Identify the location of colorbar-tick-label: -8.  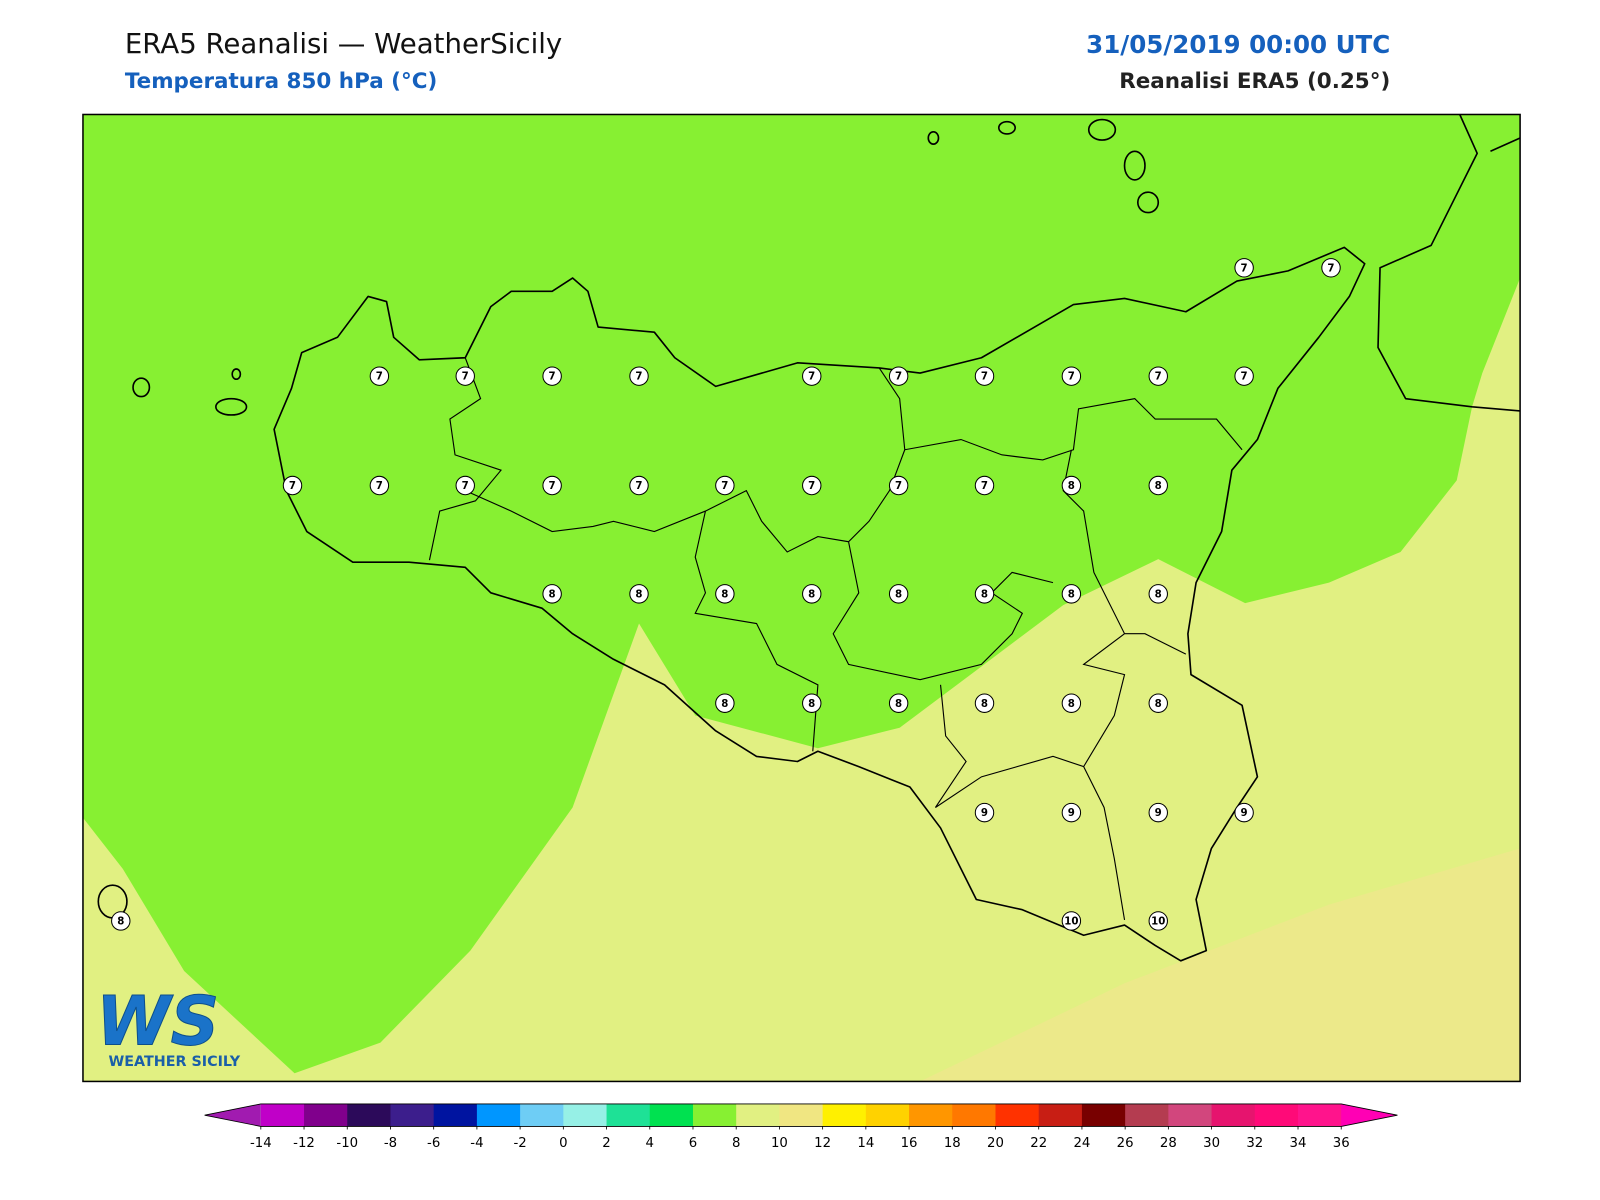
(390, 1143).